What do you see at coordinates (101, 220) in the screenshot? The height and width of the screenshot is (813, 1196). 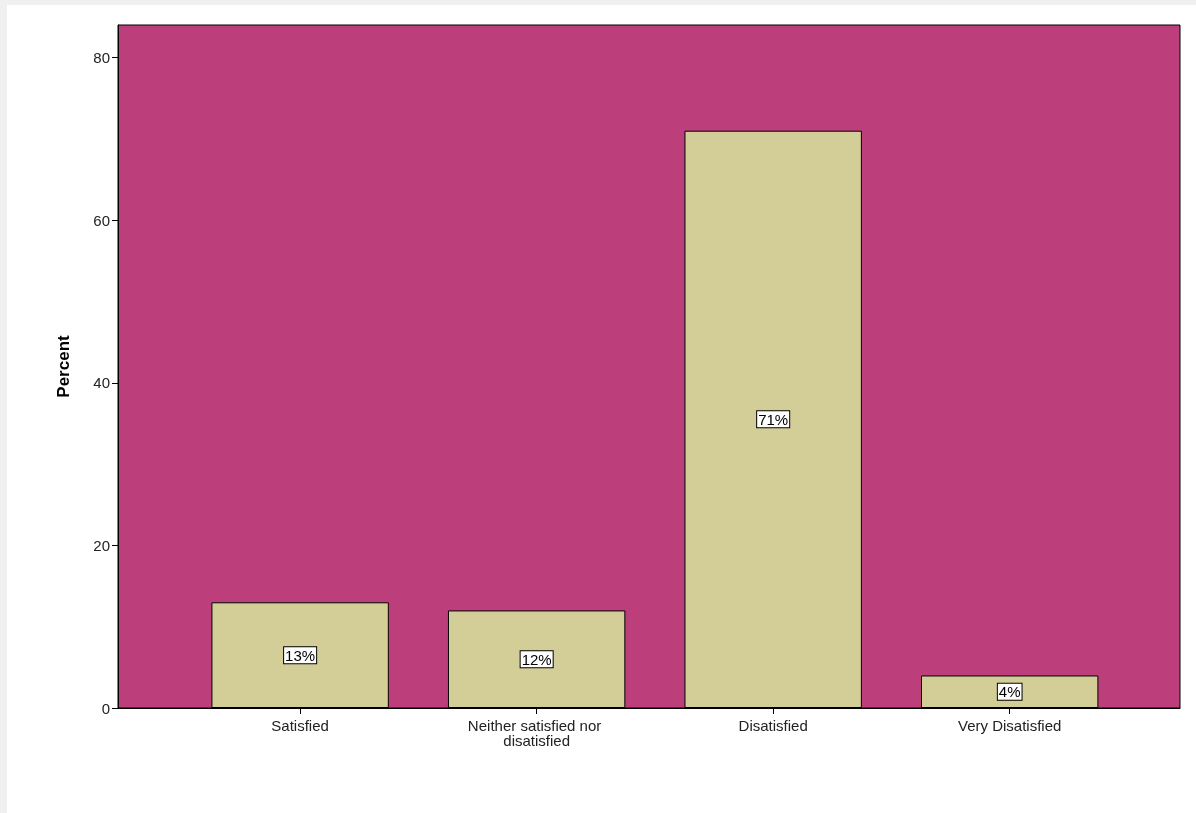 I see `y-tick-label: 60` at bounding box center [101, 220].